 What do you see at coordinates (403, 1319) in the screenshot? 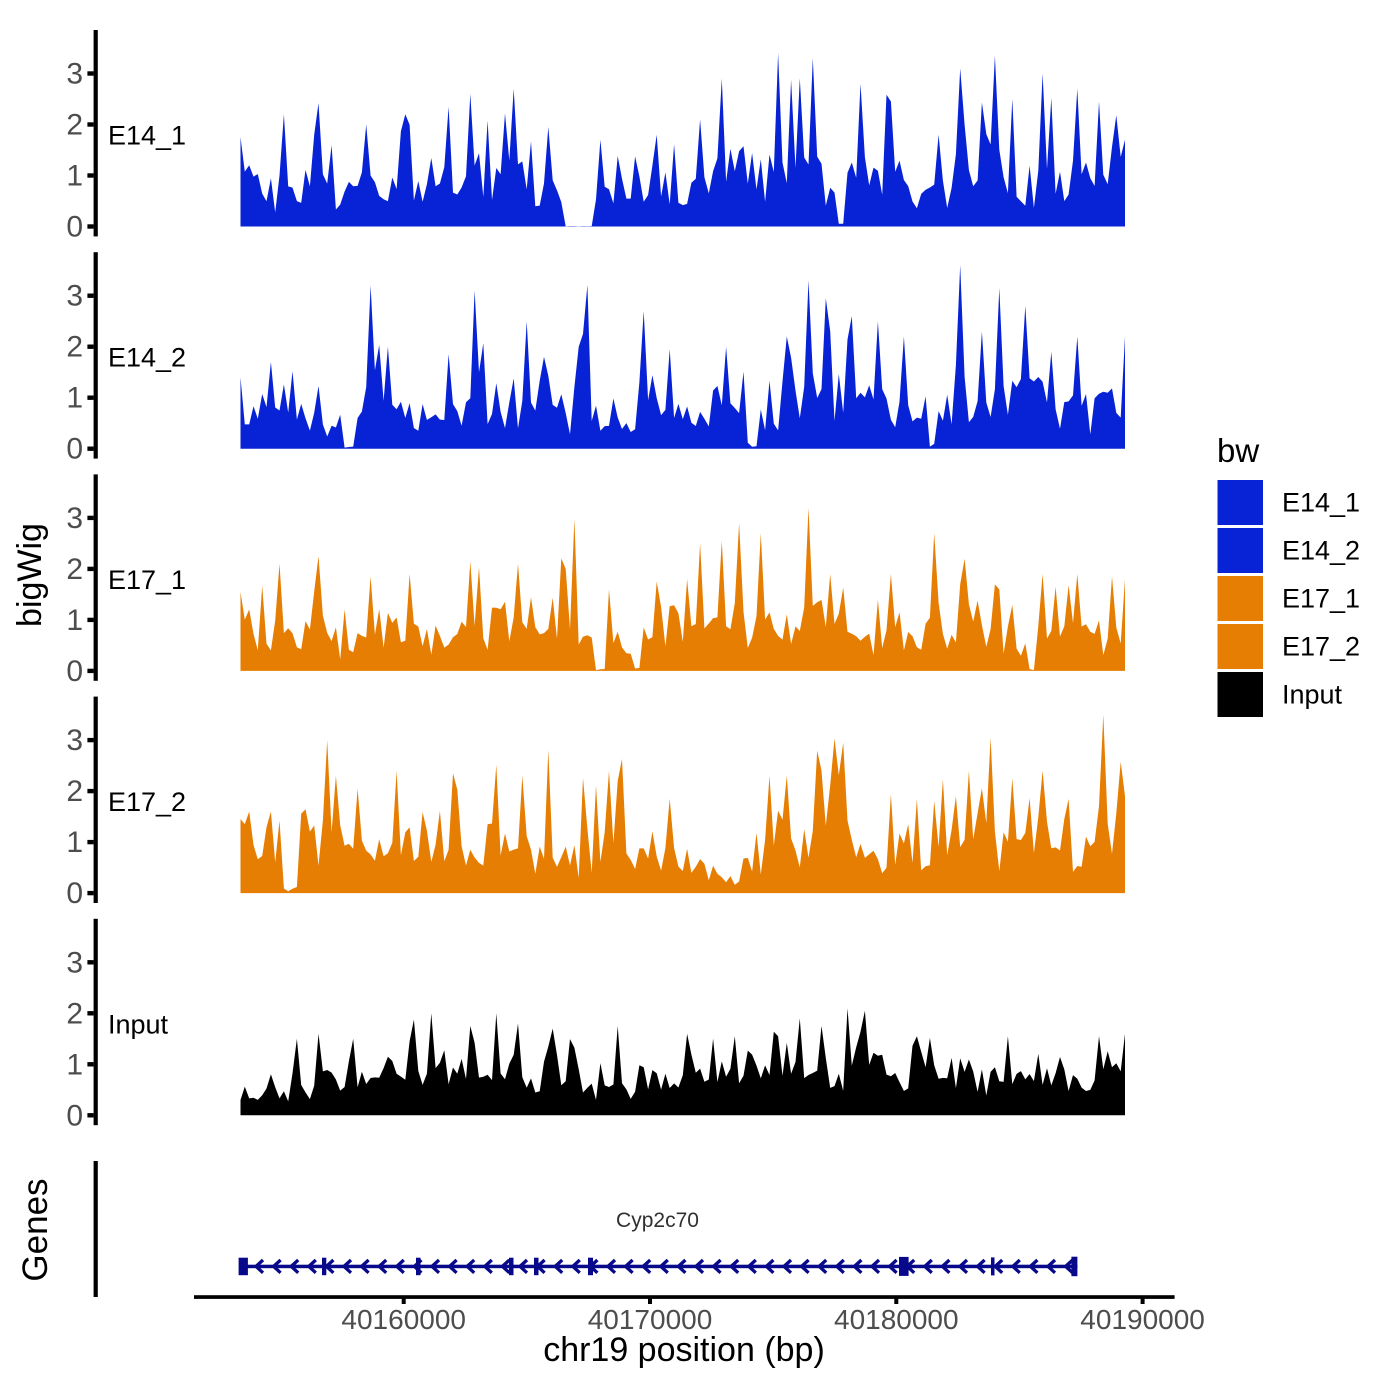
I see `svg-text: 40160000` at bounding box center [403, 1319].